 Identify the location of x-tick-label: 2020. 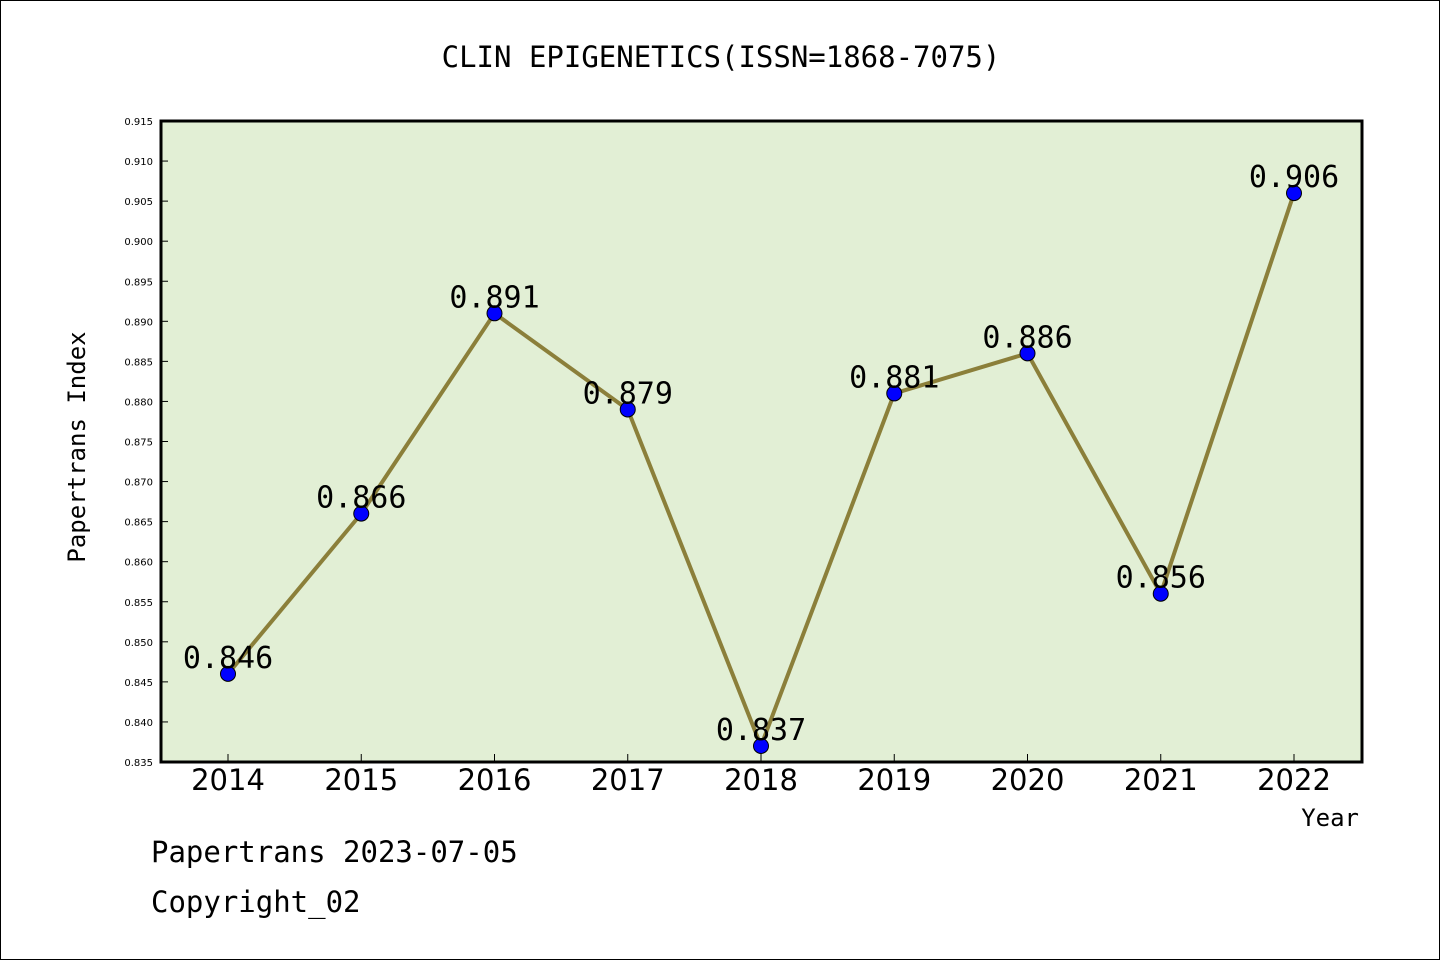
(1028, 780).